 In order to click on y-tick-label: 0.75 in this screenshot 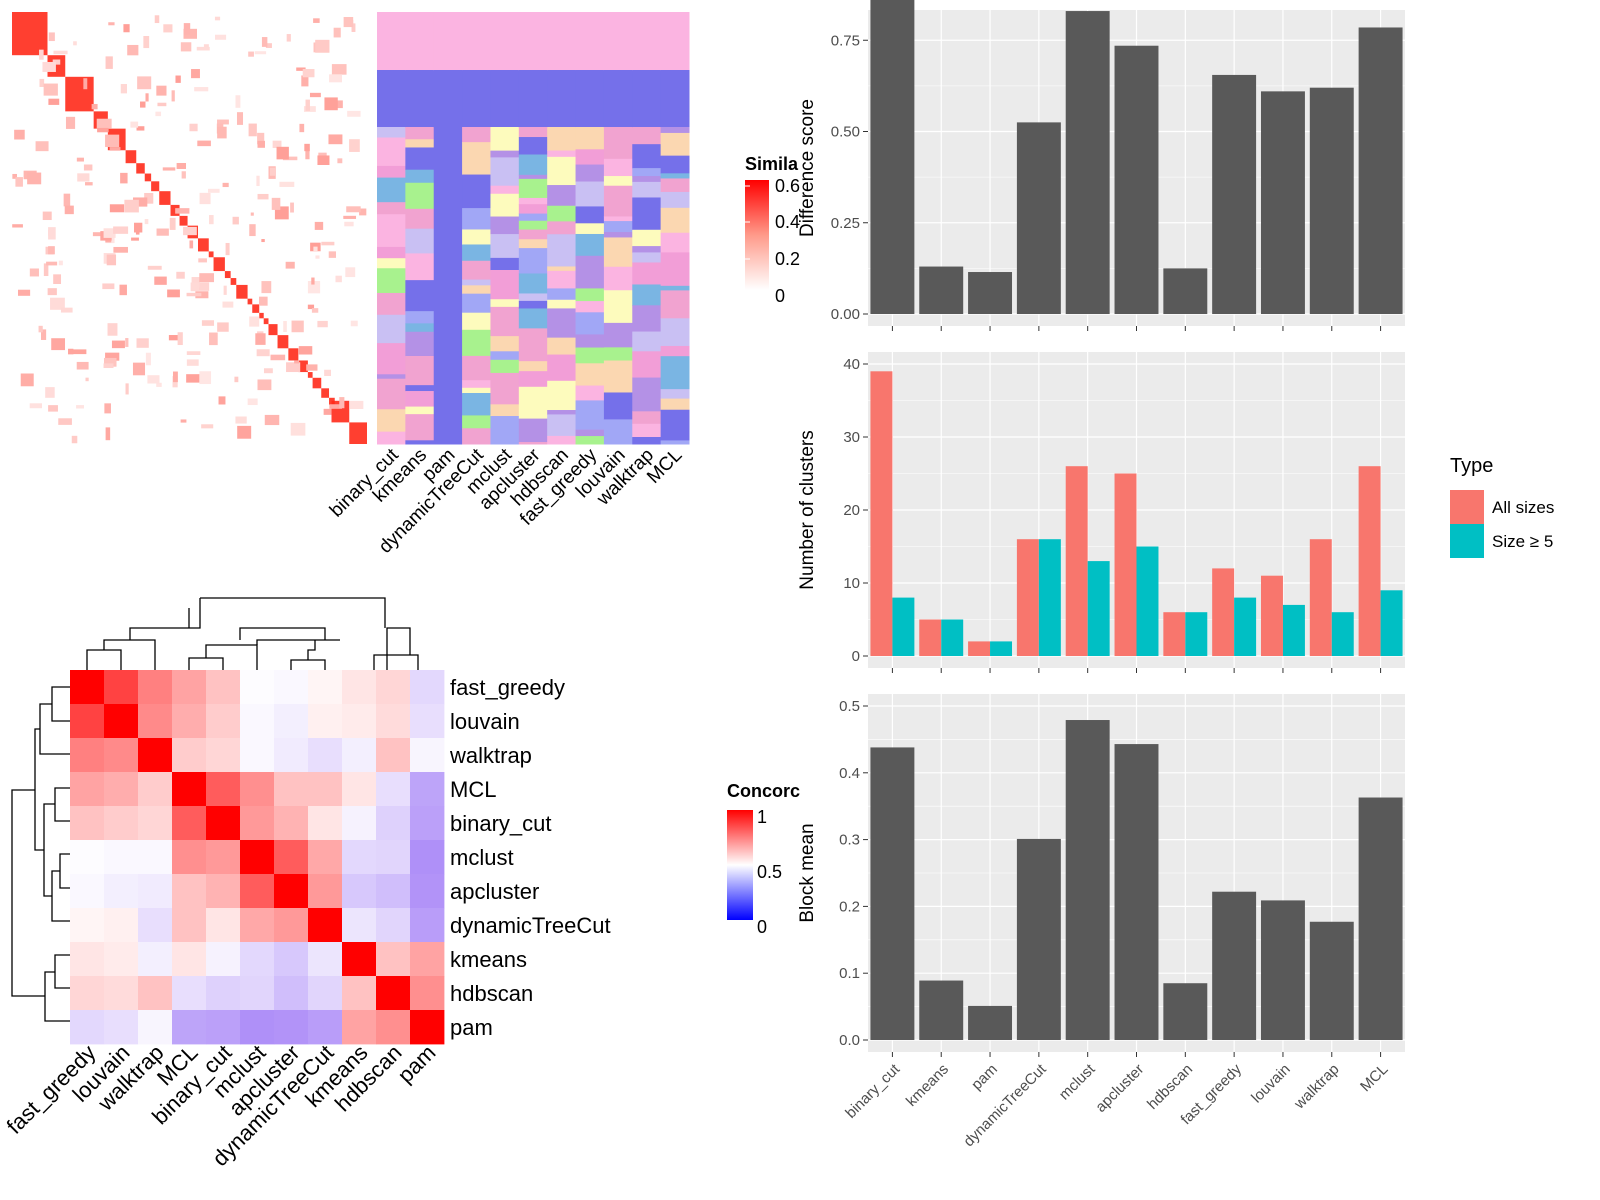, I will do `click(845, 40)`.